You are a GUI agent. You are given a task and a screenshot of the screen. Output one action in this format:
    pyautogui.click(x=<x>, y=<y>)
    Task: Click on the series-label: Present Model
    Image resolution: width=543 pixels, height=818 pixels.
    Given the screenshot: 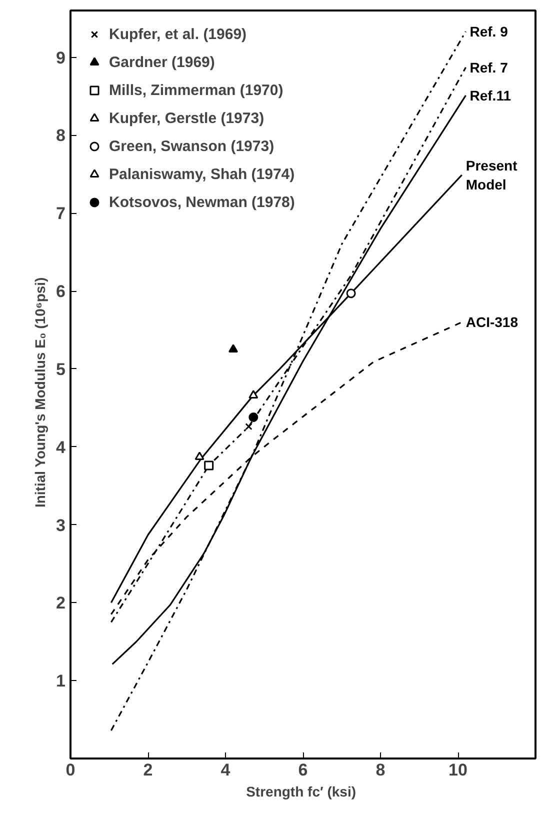 What is the action you would take?
    pyautogui.click(x=492, y=175)
    